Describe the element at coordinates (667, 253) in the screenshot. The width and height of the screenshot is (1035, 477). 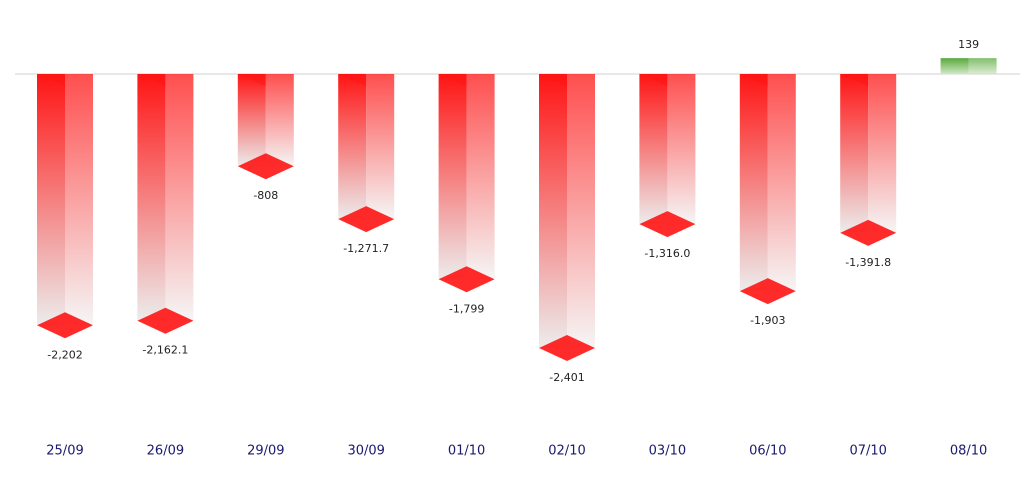
I see `value-label: -1,316.0` at that location.